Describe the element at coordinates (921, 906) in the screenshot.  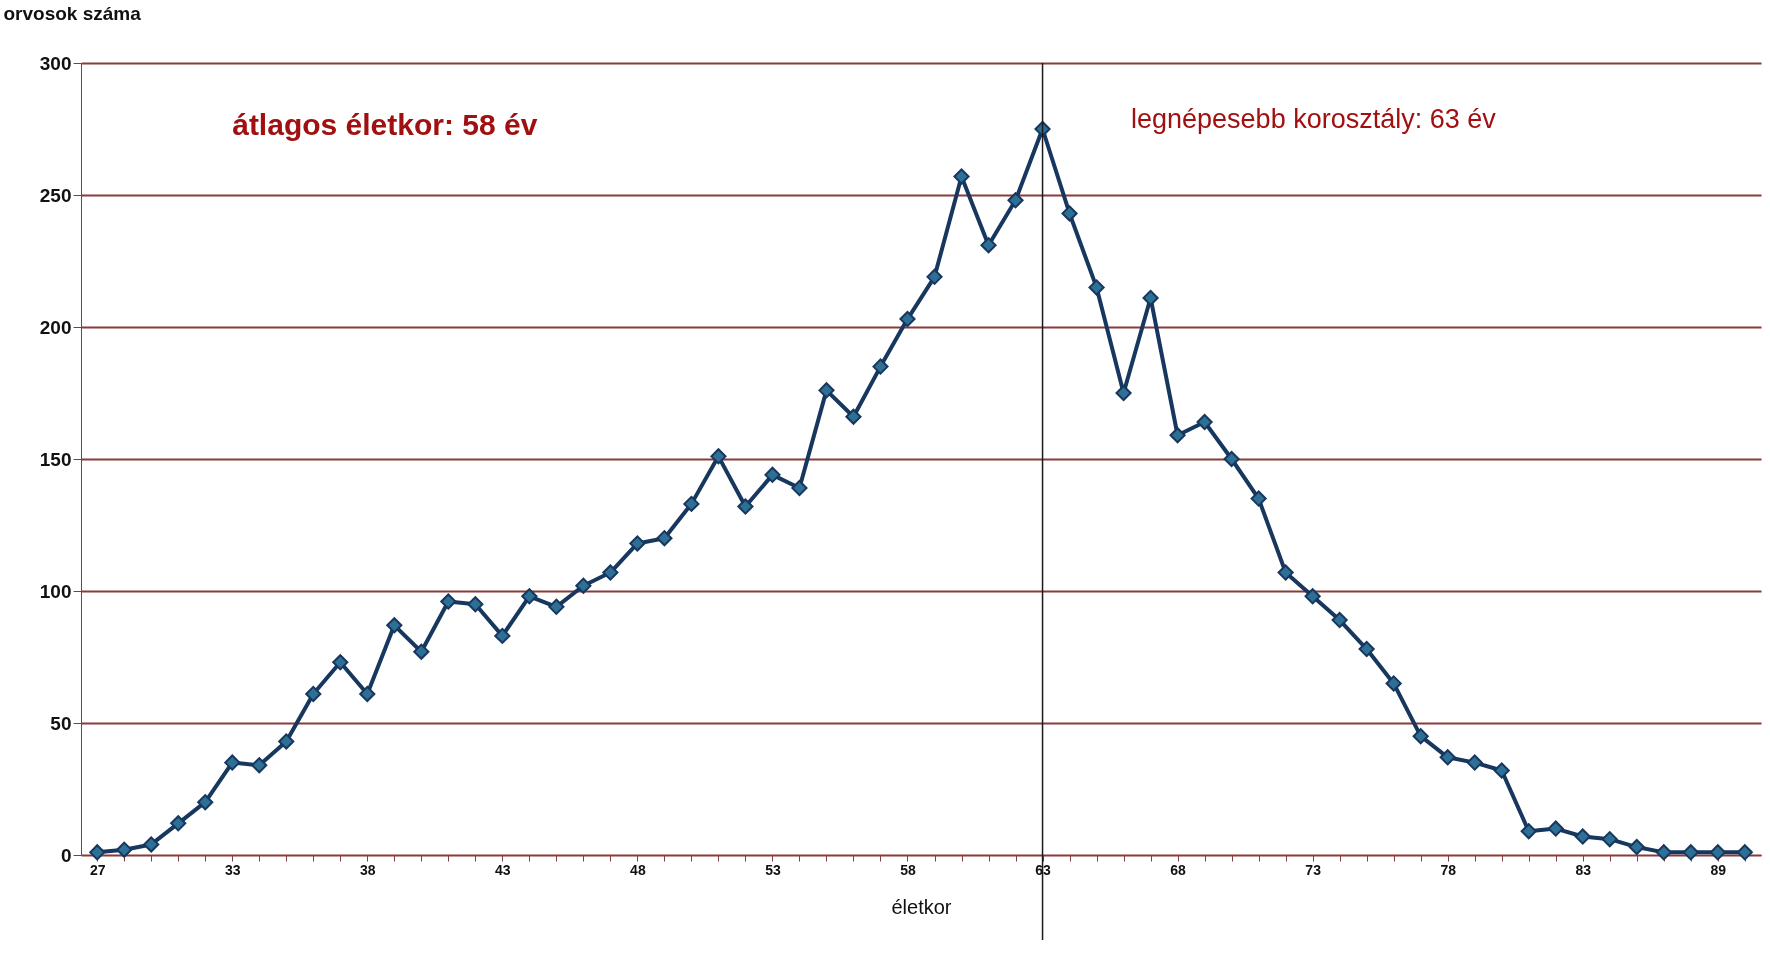
I see `x-axis-title: életkor` at that location.